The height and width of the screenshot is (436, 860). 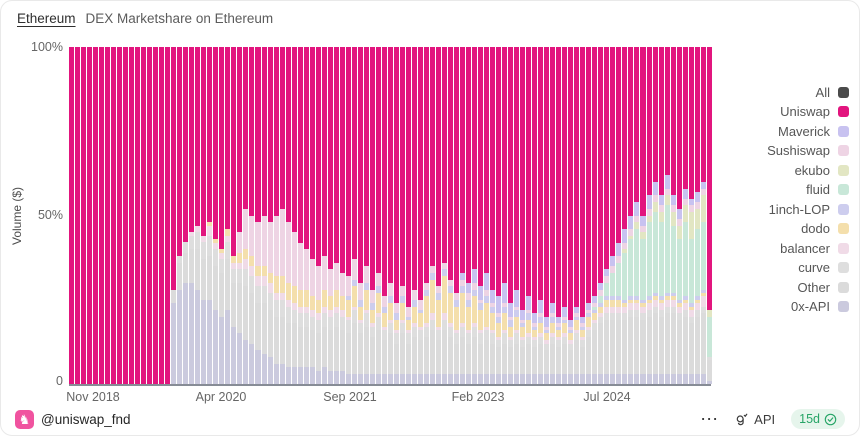 I want to click on legend-item-1inch-LOP: 1inch-LOP, so click(x=808, y=209).